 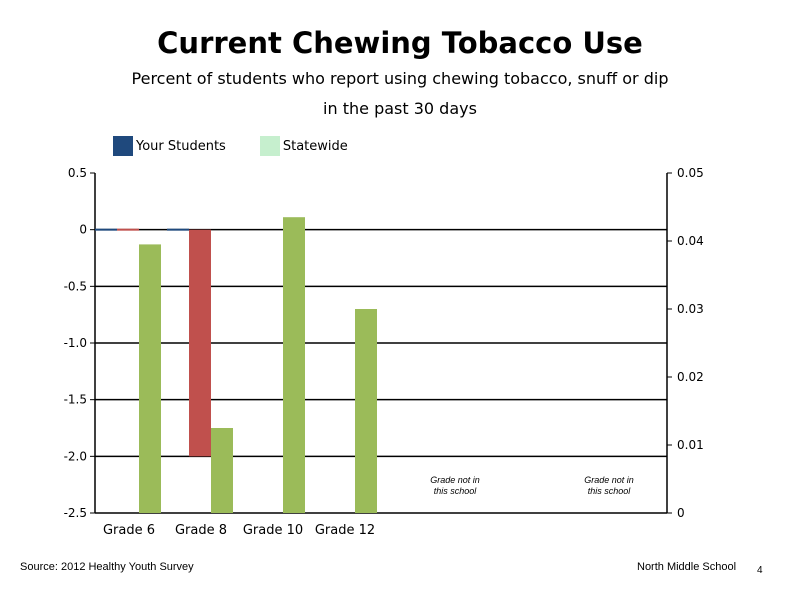 I want to click on category-label: Grade 10, so click(x=273, y=530).